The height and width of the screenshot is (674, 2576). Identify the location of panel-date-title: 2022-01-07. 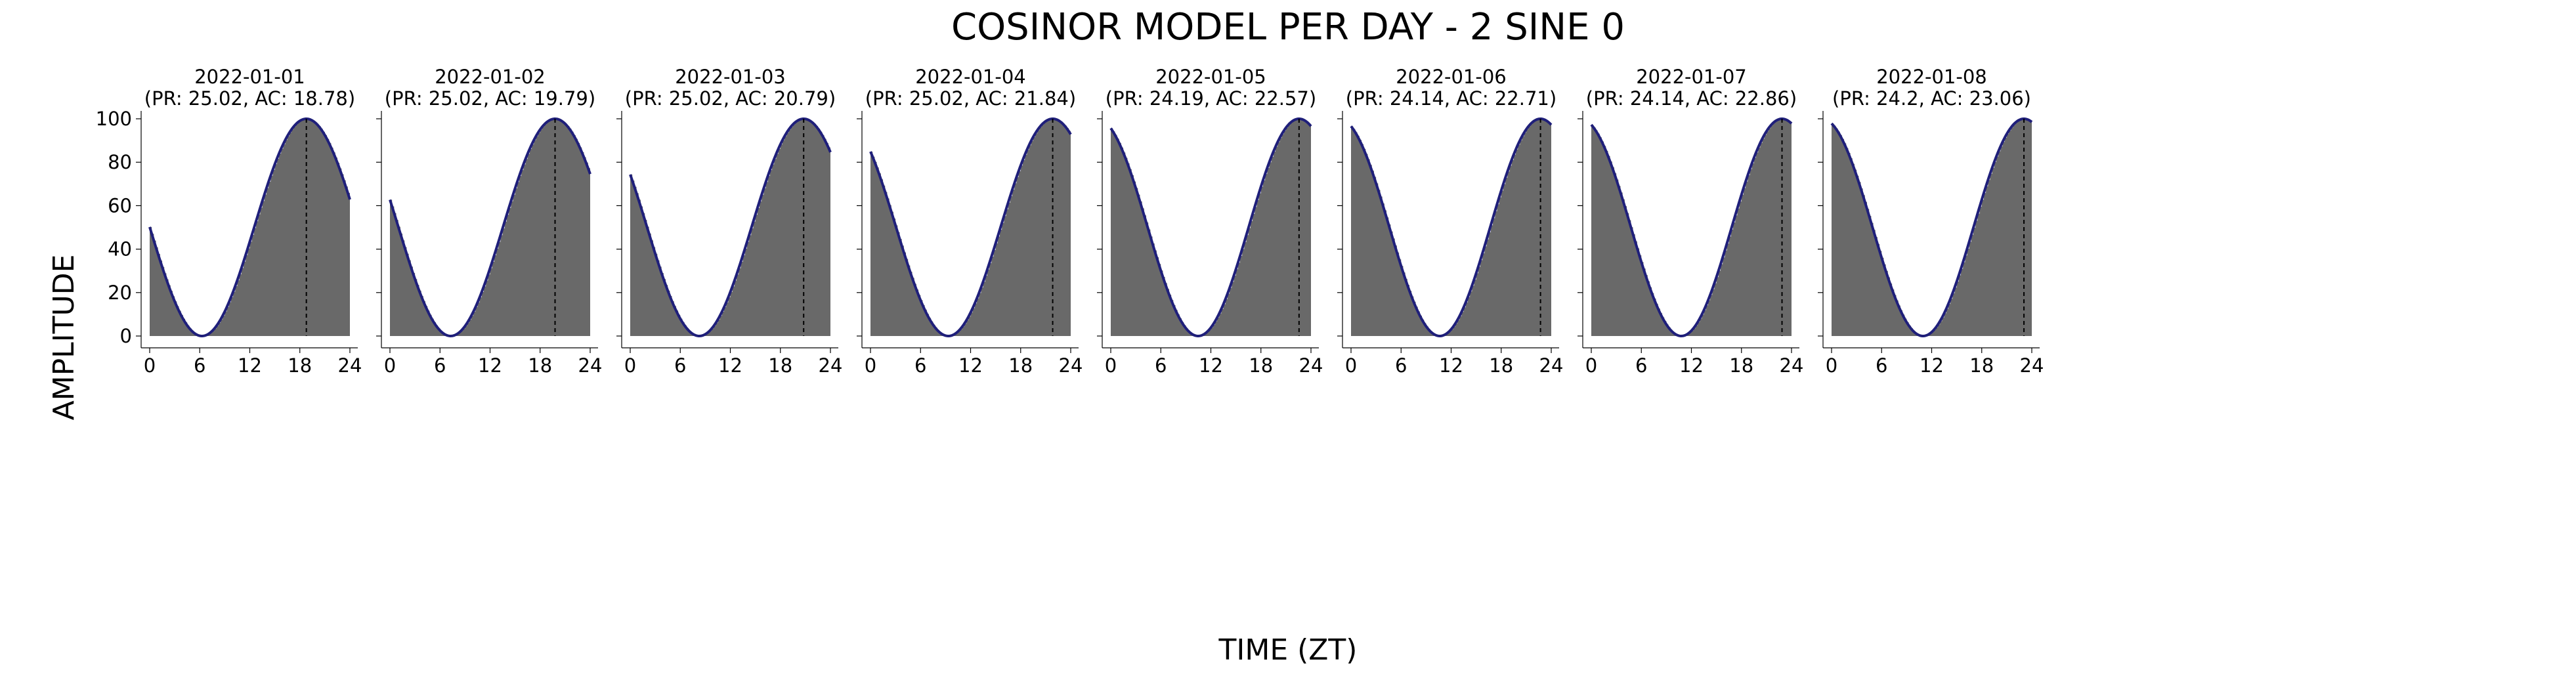
(1691, 77).